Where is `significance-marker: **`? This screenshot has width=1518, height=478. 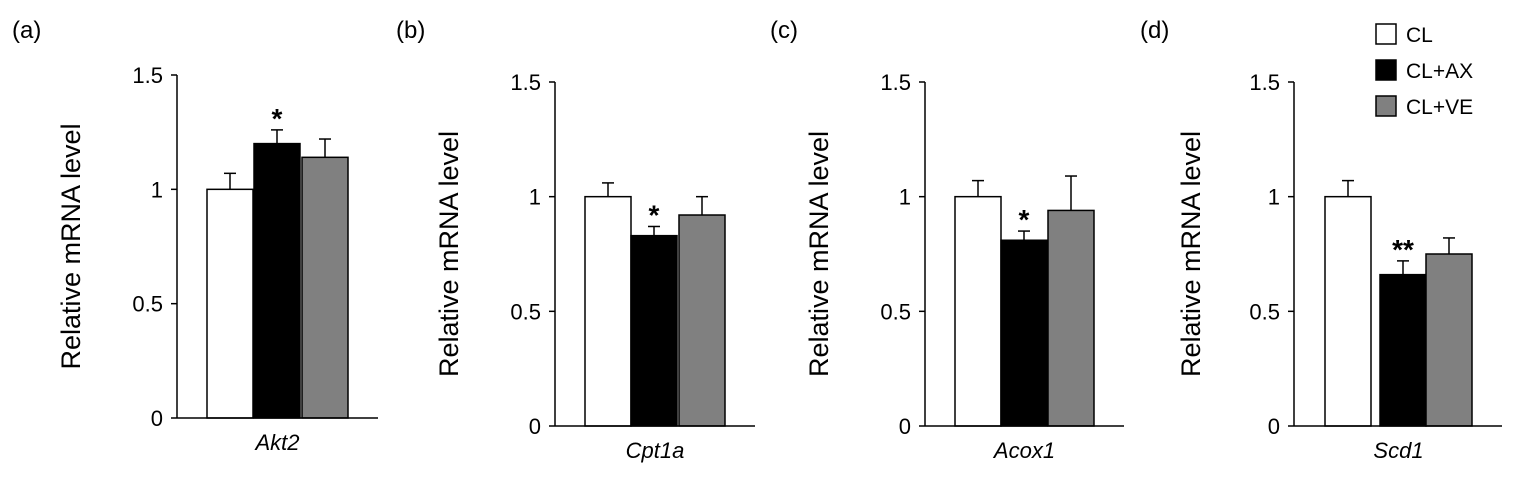
significance-marker: ** is located at coordinates (1403, 249).